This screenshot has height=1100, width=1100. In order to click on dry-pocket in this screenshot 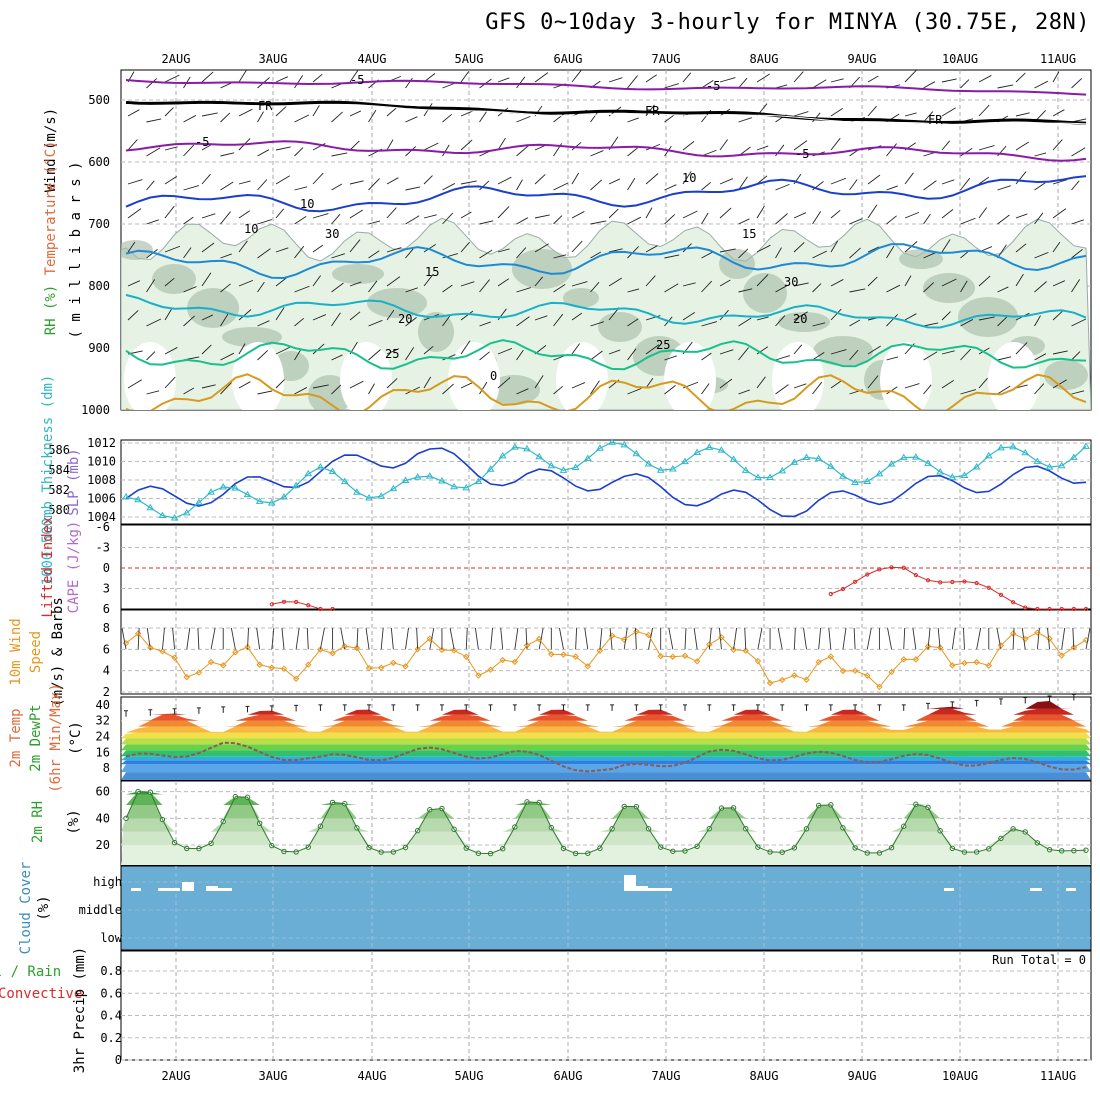, I will do `click(906, 376)`.